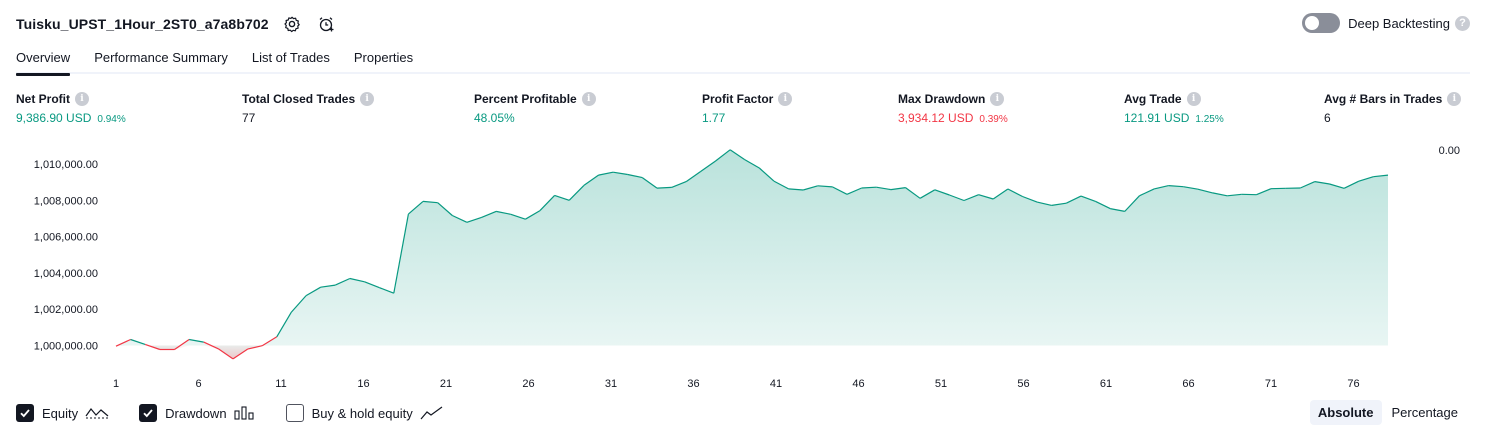  Describe the element at coordinates (364, 413) in the screenshot. I see `legend-buy-hold: Buy & hold equity` at that location.